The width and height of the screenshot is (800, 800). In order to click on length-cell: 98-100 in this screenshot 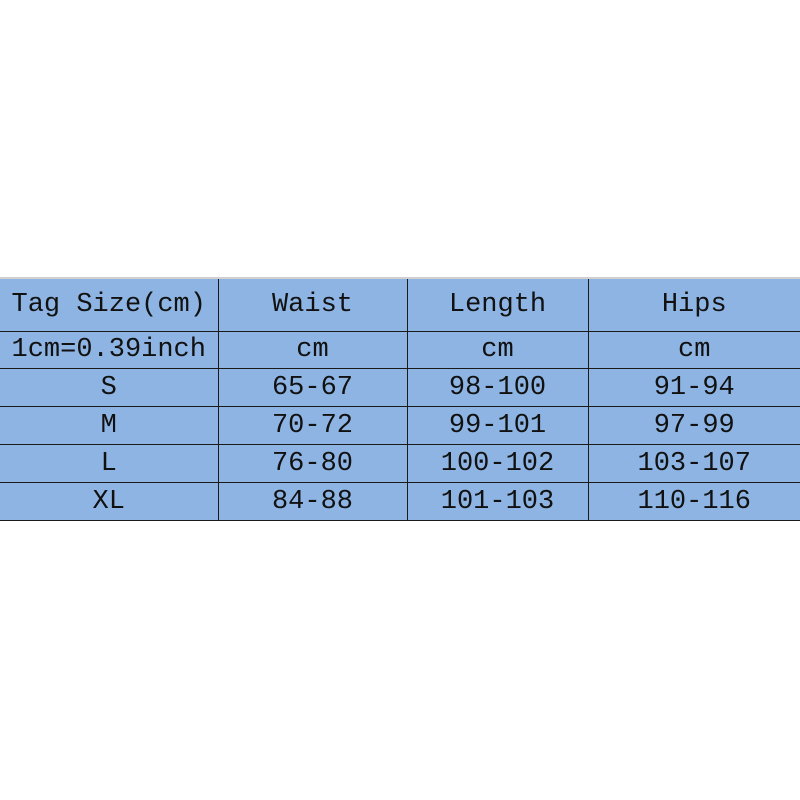, I will do `click(497, 387)`.